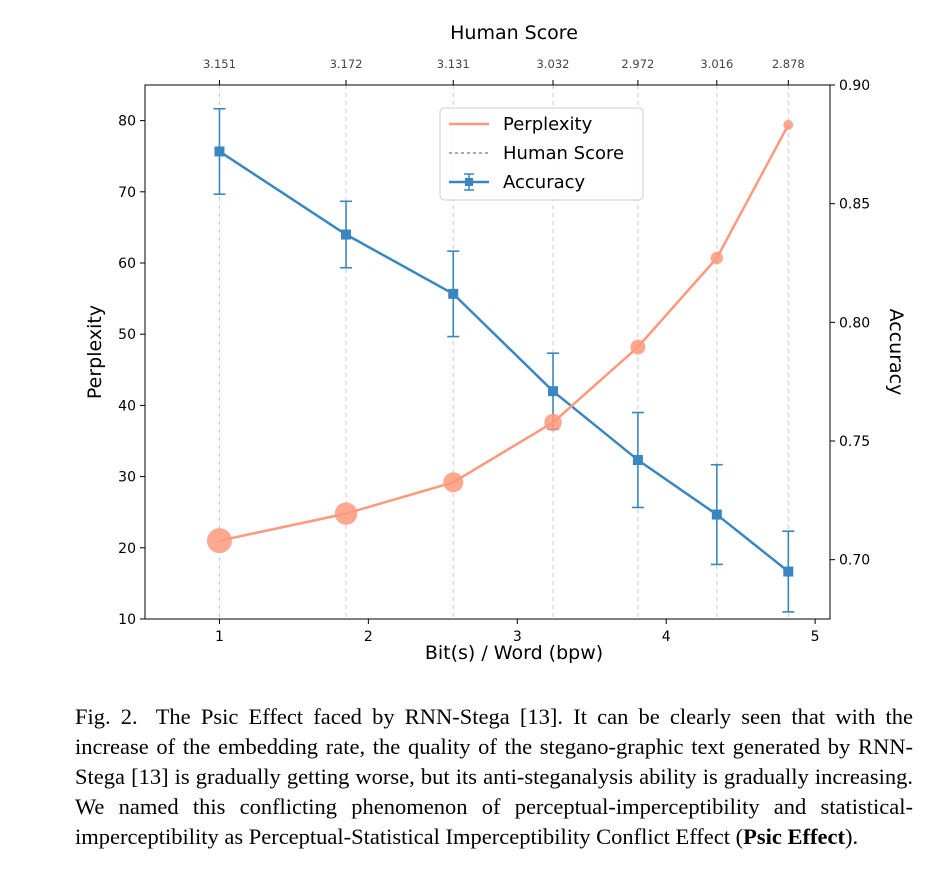 The image size is (952, 894). I want to click on y-left-tick-label: 30, so click(127, 478).